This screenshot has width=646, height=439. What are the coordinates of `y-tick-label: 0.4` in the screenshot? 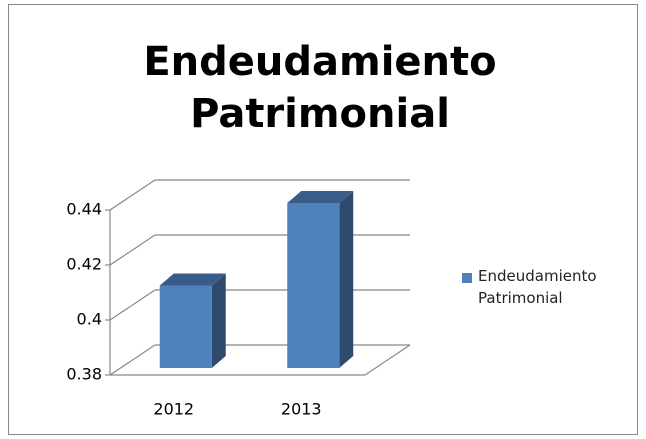 It's located at (89, 319).